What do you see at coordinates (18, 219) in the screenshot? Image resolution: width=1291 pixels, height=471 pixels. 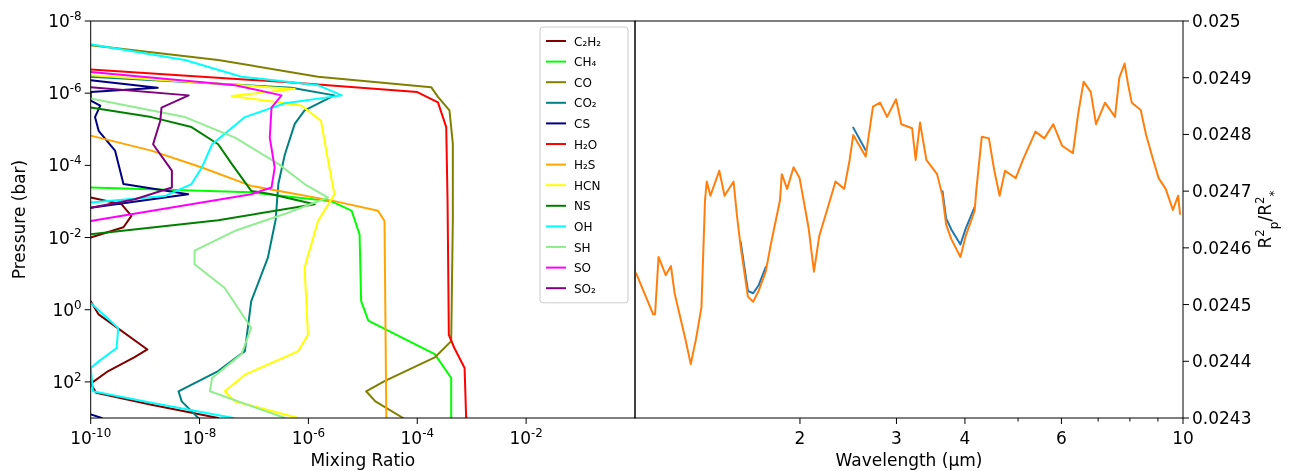 I see `y-axis-title: Pressure (bar)` at bounding box center [18, 219].